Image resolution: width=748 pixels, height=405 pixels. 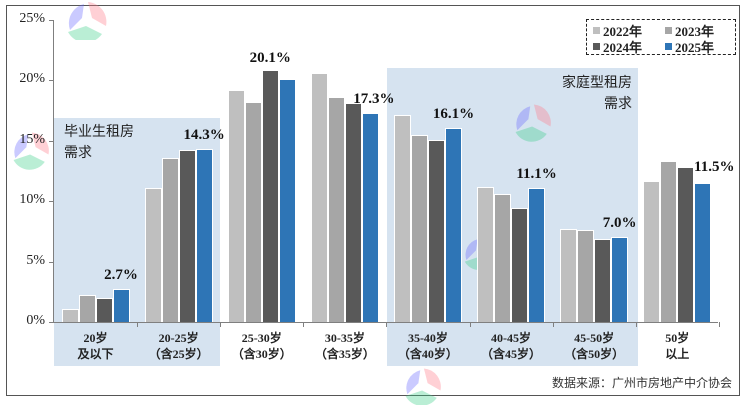 I want to click on data-label: 11.1%, so click(x=536, y=173).